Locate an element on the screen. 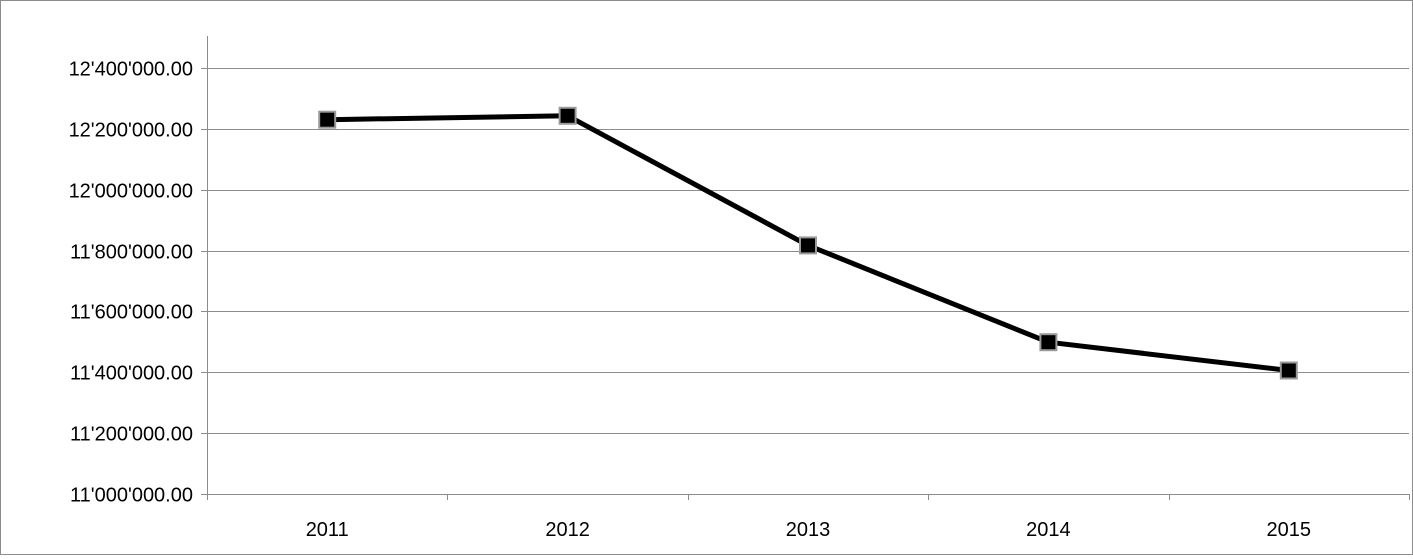 This screenshot has width=1413, height=559. data-point-2015 is located at coordinates (1288, 370).